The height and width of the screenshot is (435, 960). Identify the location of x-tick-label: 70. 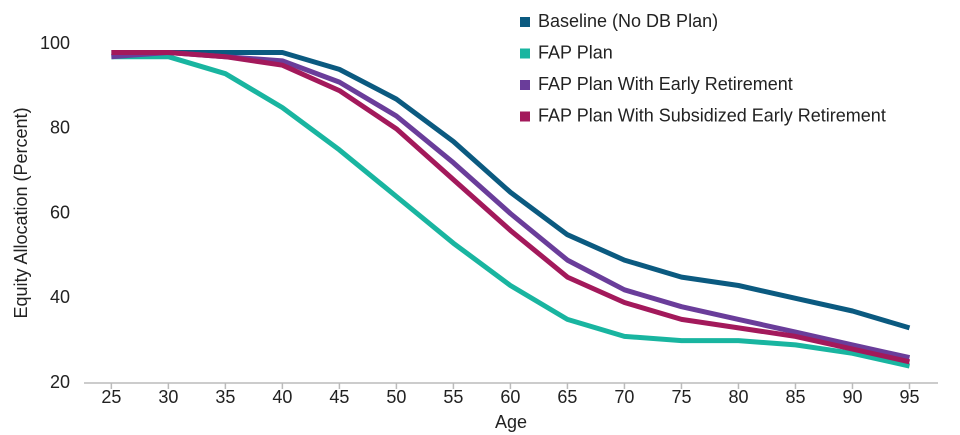
(624, 397).